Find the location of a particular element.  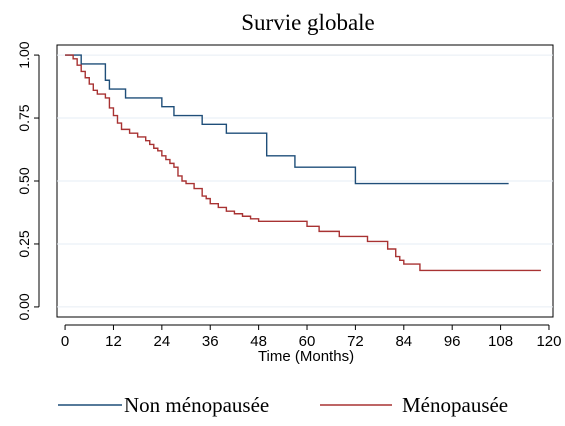

x-tick-label-3: 36 is located at coordinates (210, 341).